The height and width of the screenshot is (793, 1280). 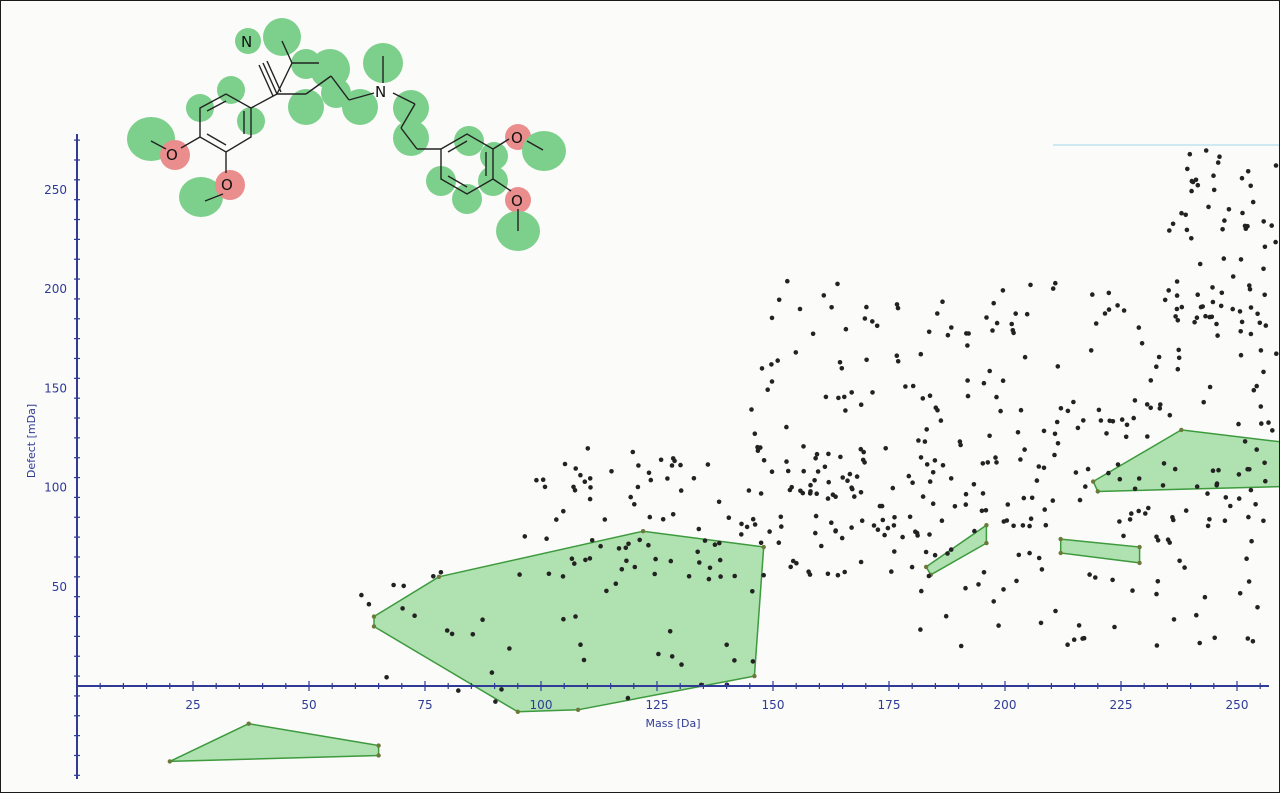 I want to click on atom-label: O, so click(x=172, y=155).